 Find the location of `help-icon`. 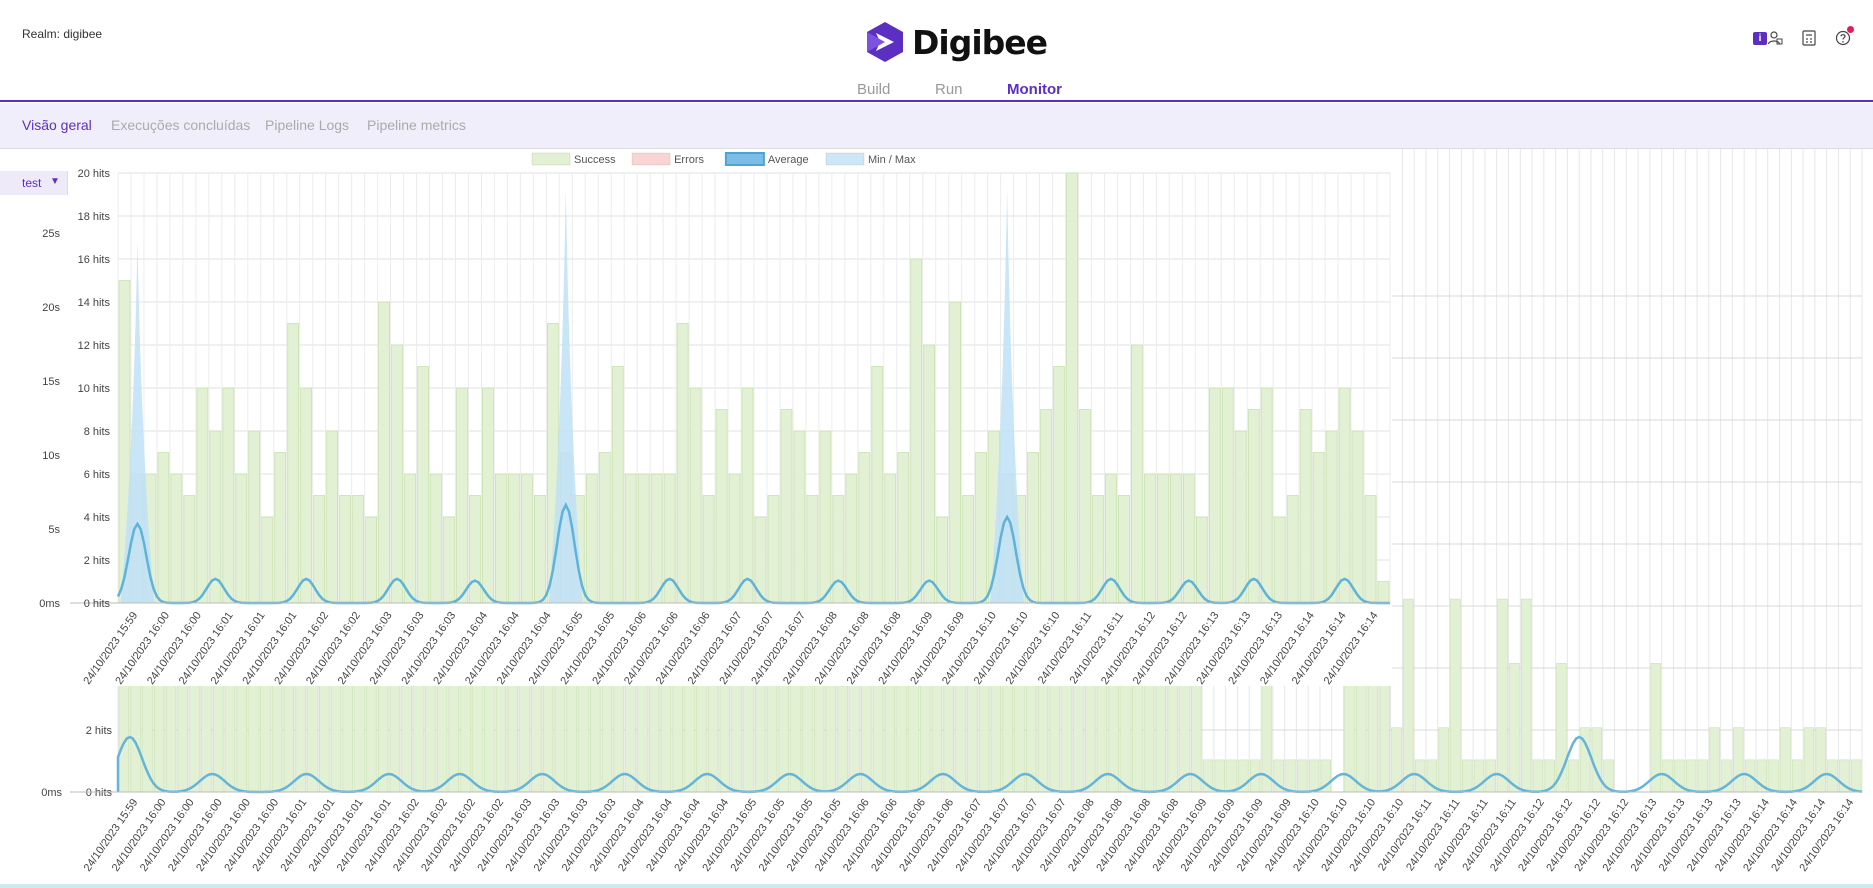

help-icon is located at coordinates (1843, 38).